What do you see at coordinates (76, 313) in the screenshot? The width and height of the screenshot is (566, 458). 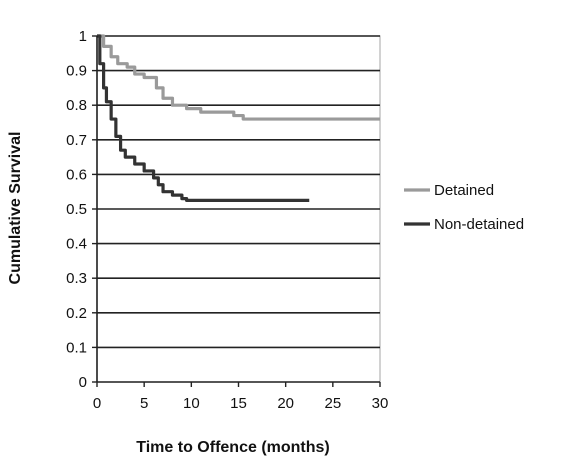 I see `y-tick-label-2: 0.2` at bounding box center [76, 313].